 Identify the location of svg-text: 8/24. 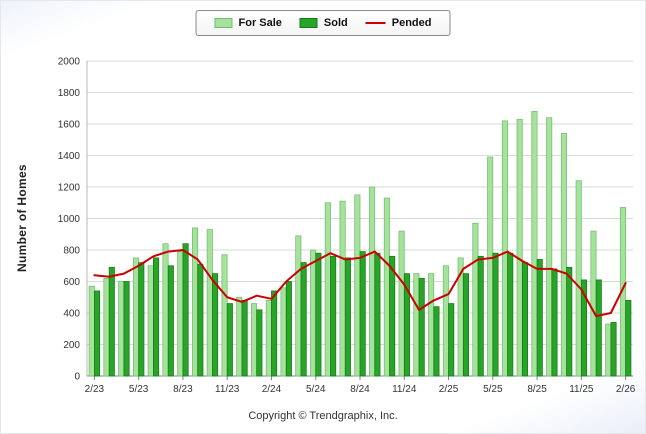
(360, 389).